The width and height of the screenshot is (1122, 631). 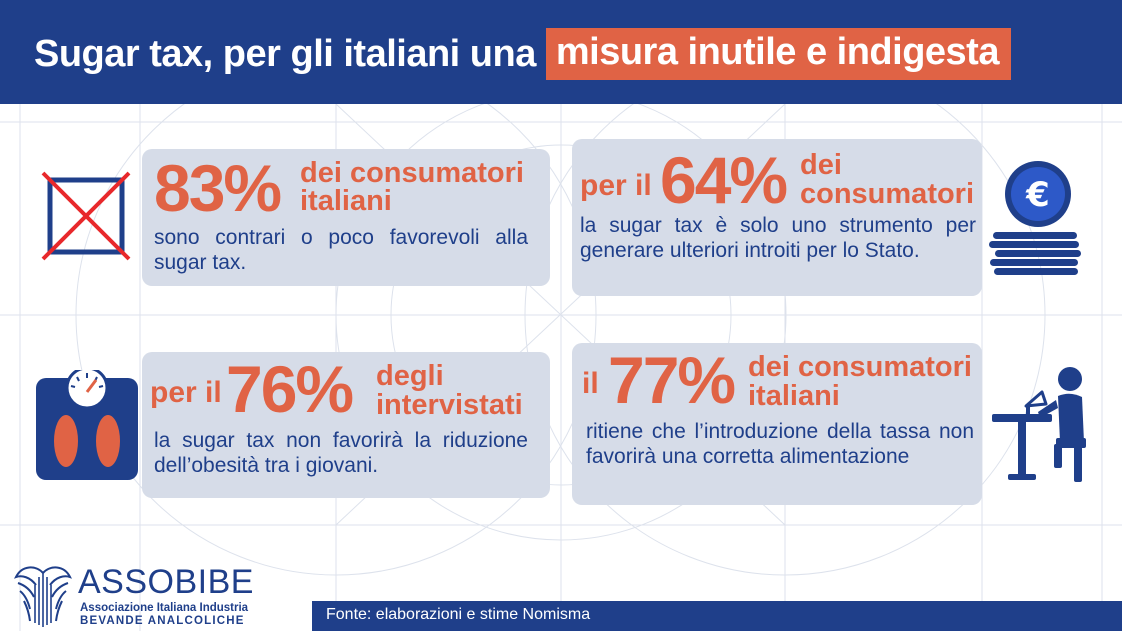 What do you see at coordinates (724, 180) in the screenshot?
I see `stat-percent: 64%` at bounding box center [724, 180].